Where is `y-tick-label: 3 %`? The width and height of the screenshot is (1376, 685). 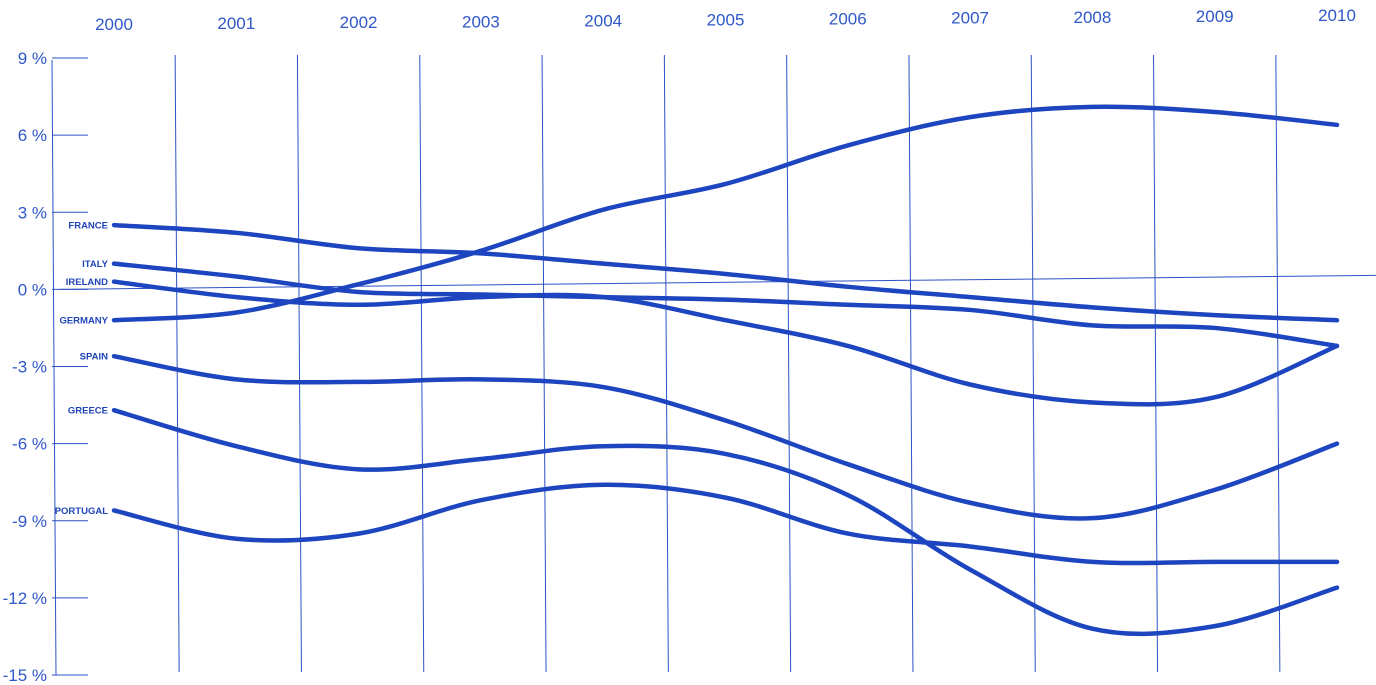
y-tick-label: 3 % is located at coordinates (32, 212).